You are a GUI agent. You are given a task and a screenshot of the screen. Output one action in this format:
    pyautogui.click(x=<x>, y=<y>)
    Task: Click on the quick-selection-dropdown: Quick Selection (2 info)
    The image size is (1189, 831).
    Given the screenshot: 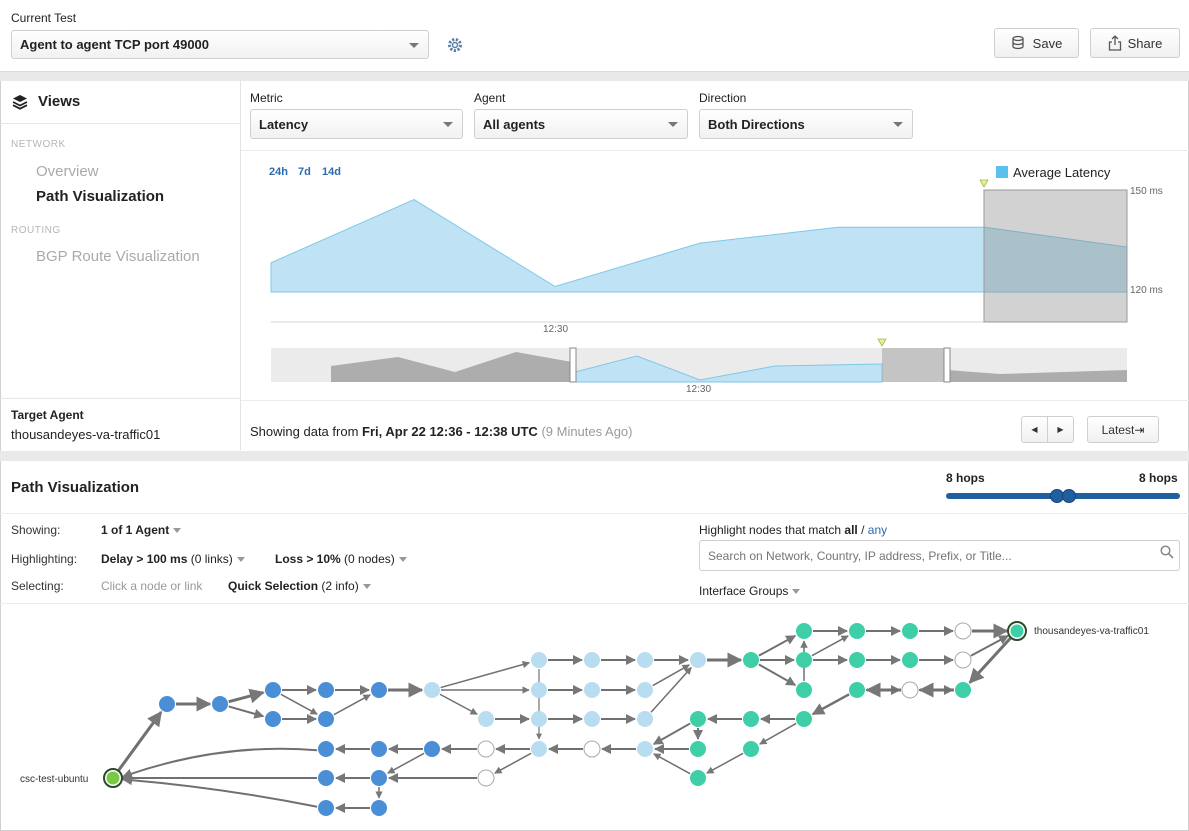 What is the action you would take?
    pyautogui.click(x=299, y=586)
    